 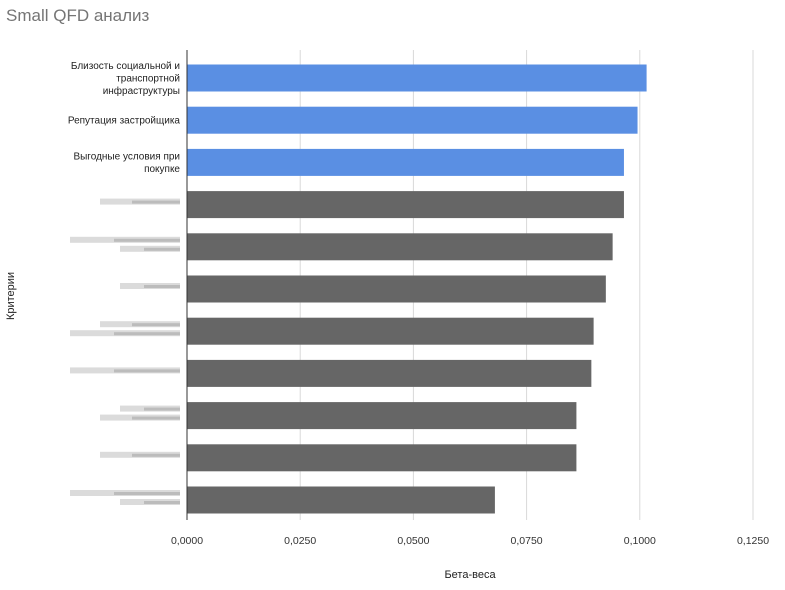 What do you see at coordinates (124, 121) in the screenshot?
I see `category-label: Репутация застройщика` at bounding box center [124, 121].